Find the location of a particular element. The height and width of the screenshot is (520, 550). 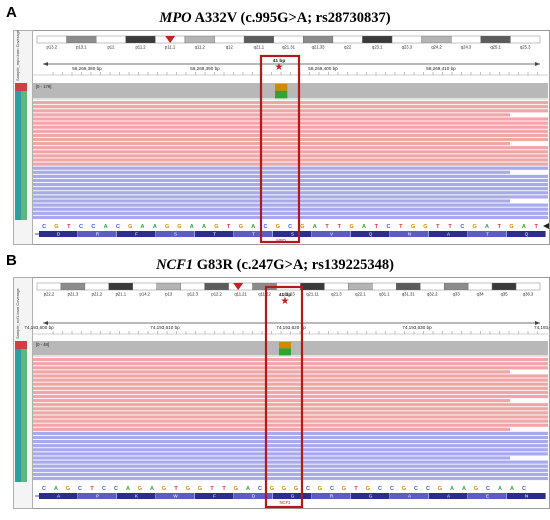

ideogram-band-label: q21.11 is located at coordinates (312, 294).